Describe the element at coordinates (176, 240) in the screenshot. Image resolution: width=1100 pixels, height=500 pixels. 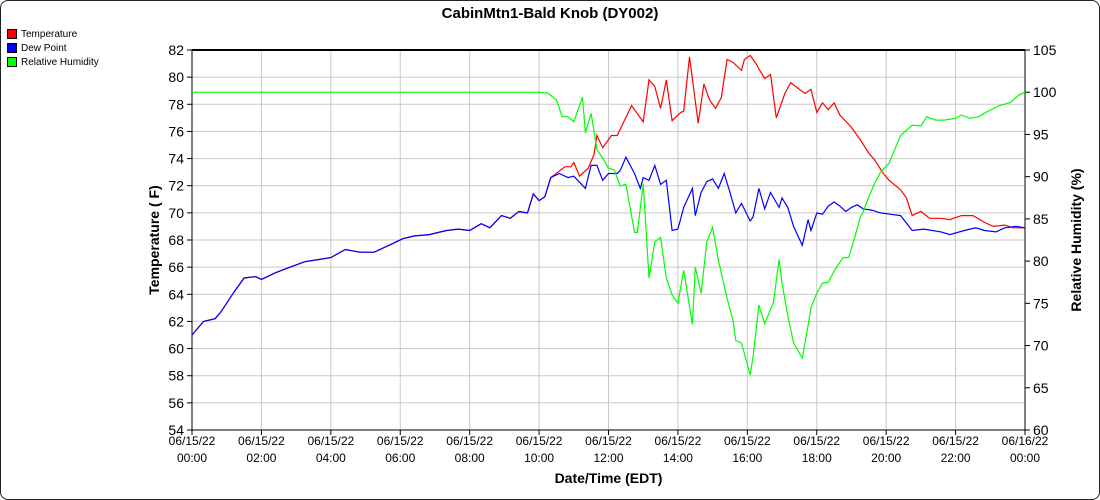
I see `y-tick-label-left: 68` at that location.